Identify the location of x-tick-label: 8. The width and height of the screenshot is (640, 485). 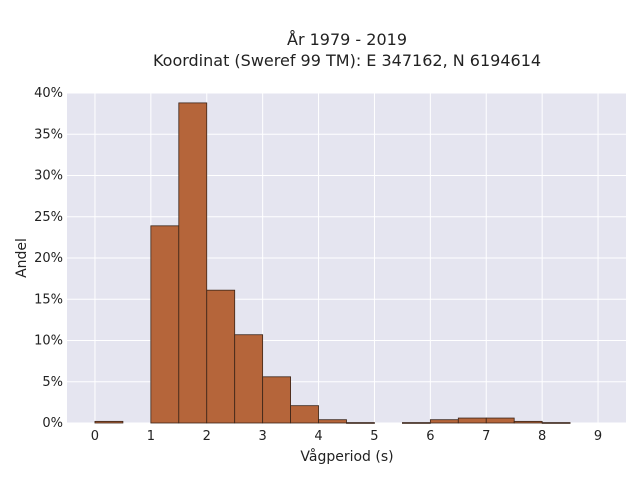
(542, 436).